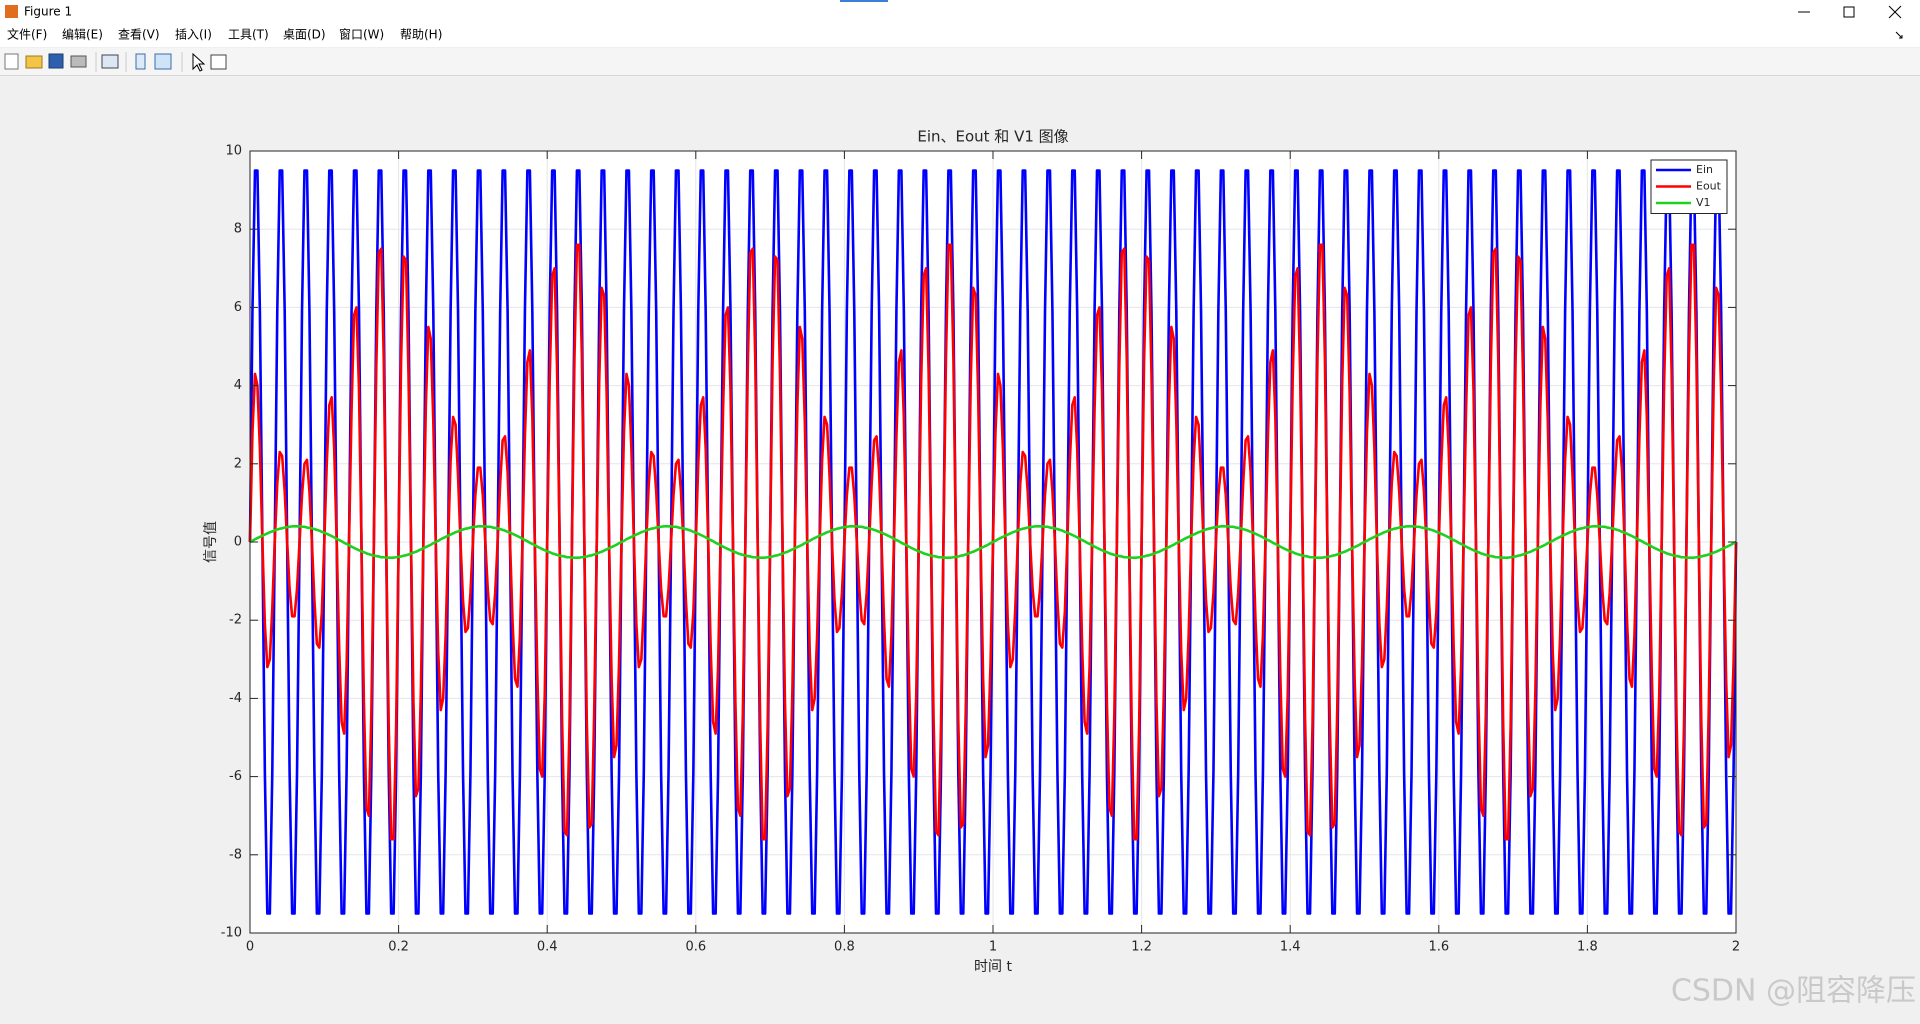 This screenshot has width=1920, height=1024. I want to click on legend-label: Ein, so click(1704, 169).